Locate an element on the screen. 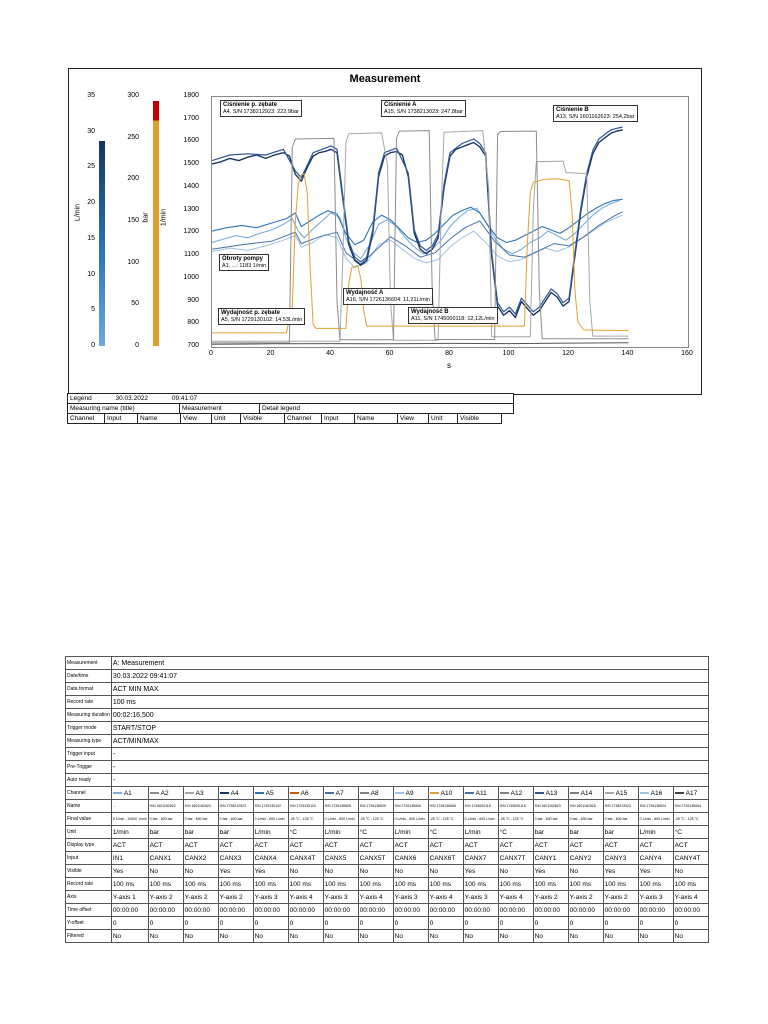 This screenshot has width=768, height=1024. row-value: 00:02:16,500 is located at coordinates (409, 715).